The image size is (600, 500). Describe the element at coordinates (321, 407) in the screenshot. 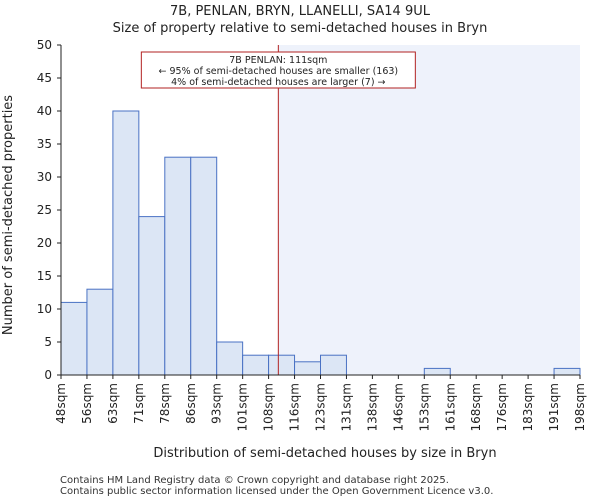

I see `x-tick-label: 123sqm` at that location.